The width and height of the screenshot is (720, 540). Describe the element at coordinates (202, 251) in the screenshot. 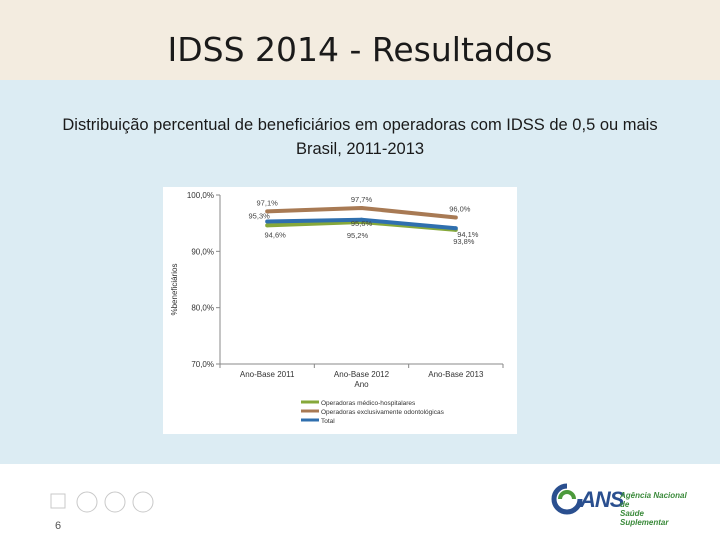

I see `y-tick-label: 90,0%` at that location.